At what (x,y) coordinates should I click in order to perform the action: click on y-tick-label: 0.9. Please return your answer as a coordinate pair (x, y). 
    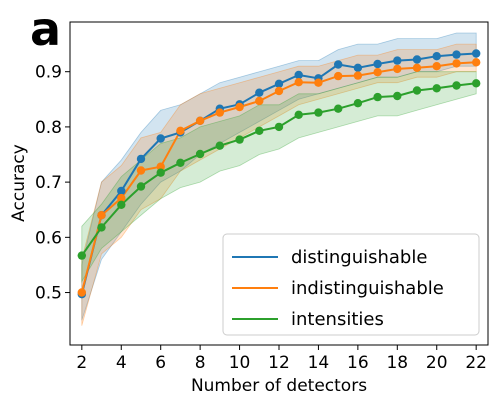
    Looking at the image, I should click on (48, 73).